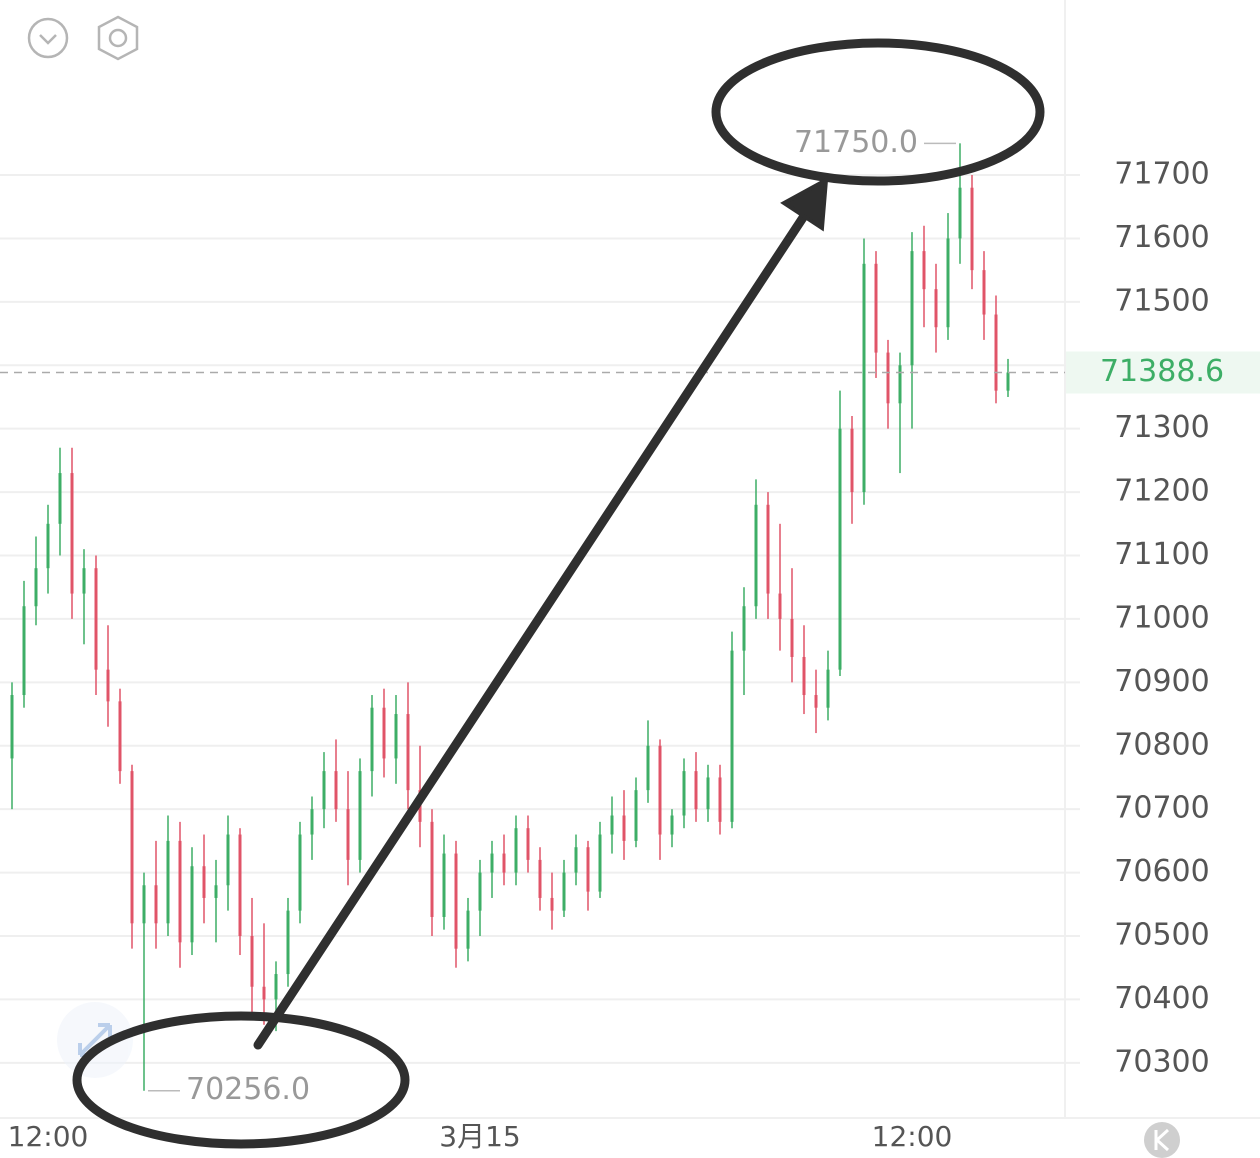  What do you see at coordinates (1161, 681) in the screenshot?
I see `y-tick-label: 70900` at bounding box center [1161, 681].